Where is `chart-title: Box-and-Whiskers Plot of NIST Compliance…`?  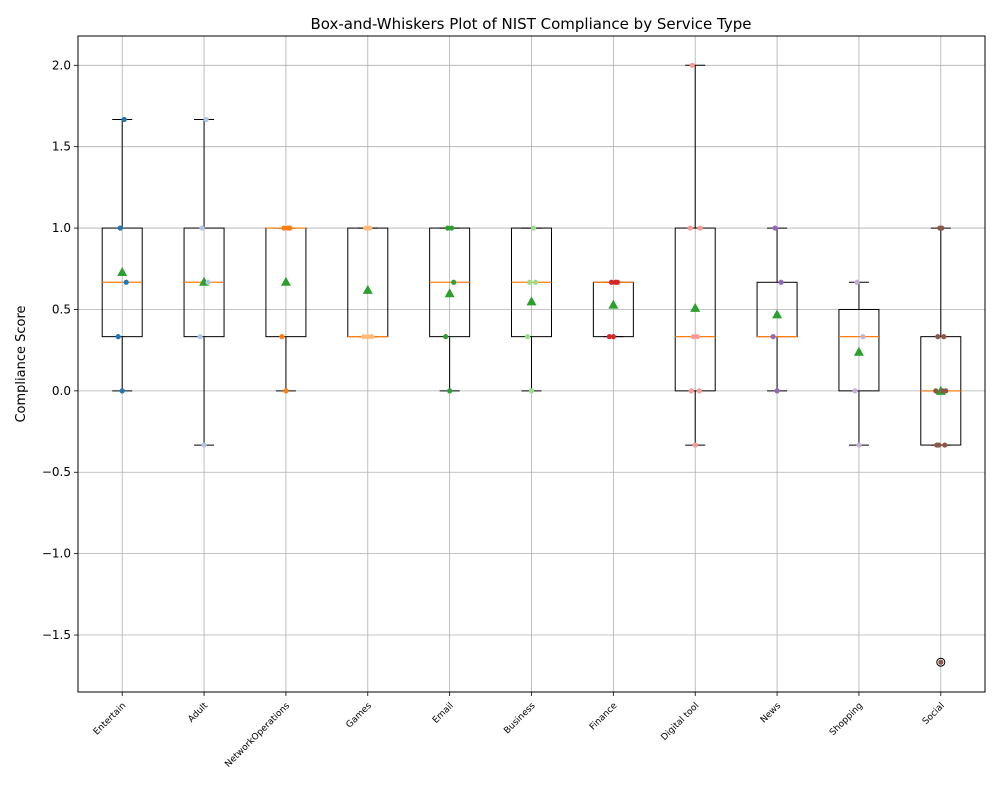 chart-title: Box-and-Whiskers Plot of NIST Compliance… is located at coordinates (530, 24).